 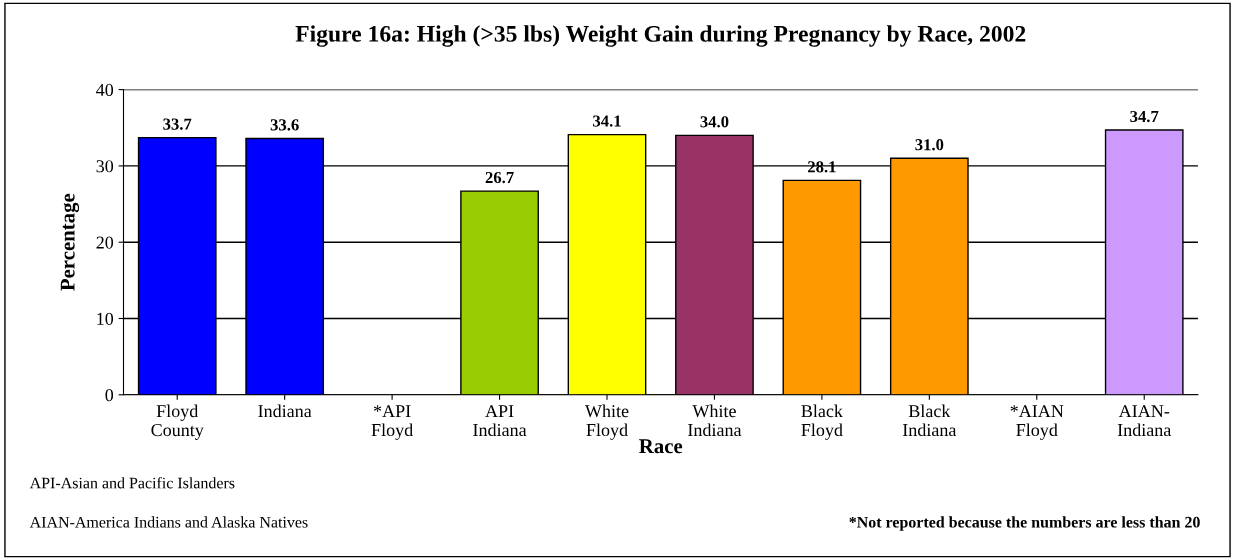 I want to click on x-tick-label: White Floyd, so click(x=606, y=422).